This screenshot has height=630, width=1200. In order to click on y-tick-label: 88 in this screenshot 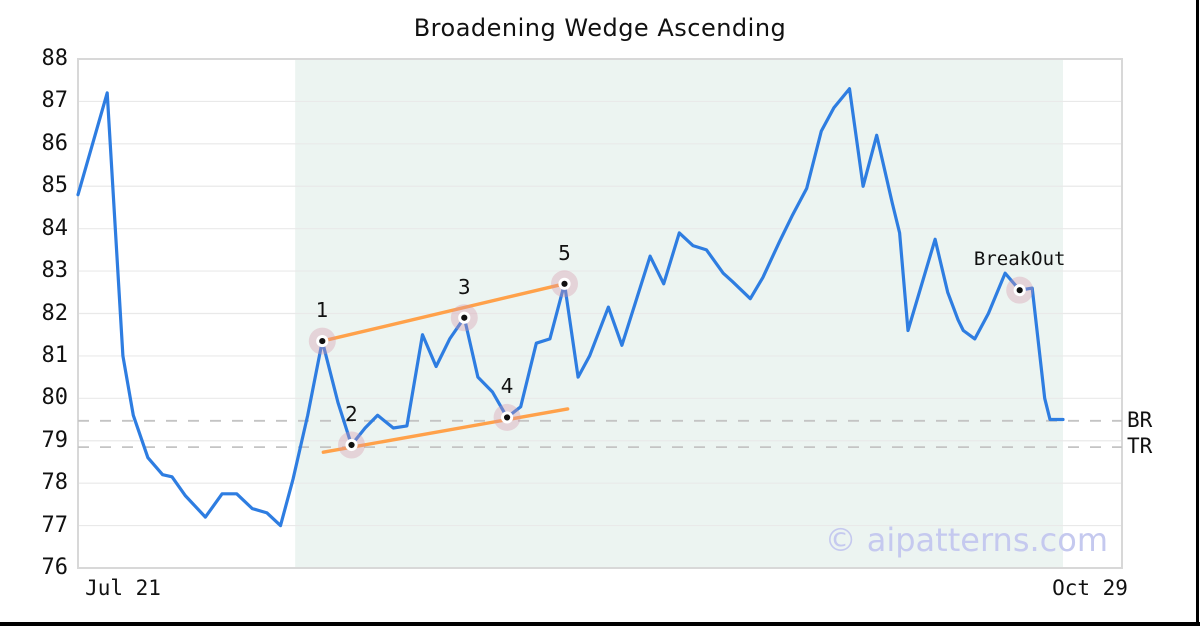, I will do `click(55, 58)`.